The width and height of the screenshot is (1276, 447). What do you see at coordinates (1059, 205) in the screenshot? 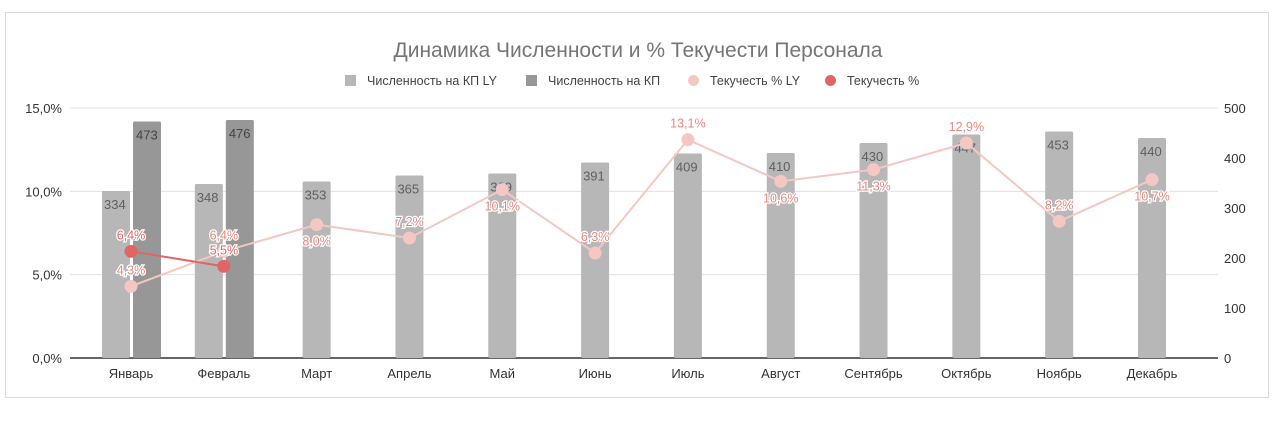
I see `data-label: 8,2%` at bounding box center [1059, 205].